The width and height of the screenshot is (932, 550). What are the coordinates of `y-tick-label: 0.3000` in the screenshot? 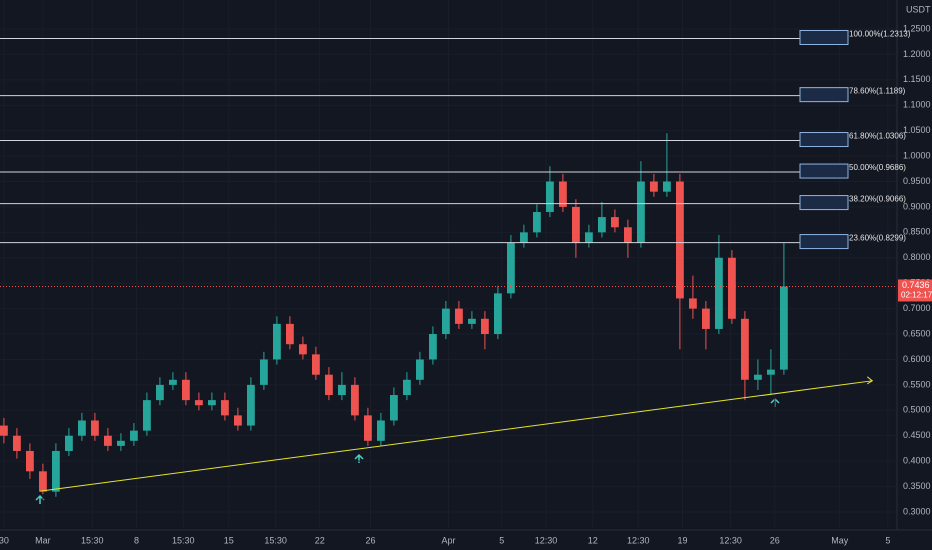 It's located at (917, 511).